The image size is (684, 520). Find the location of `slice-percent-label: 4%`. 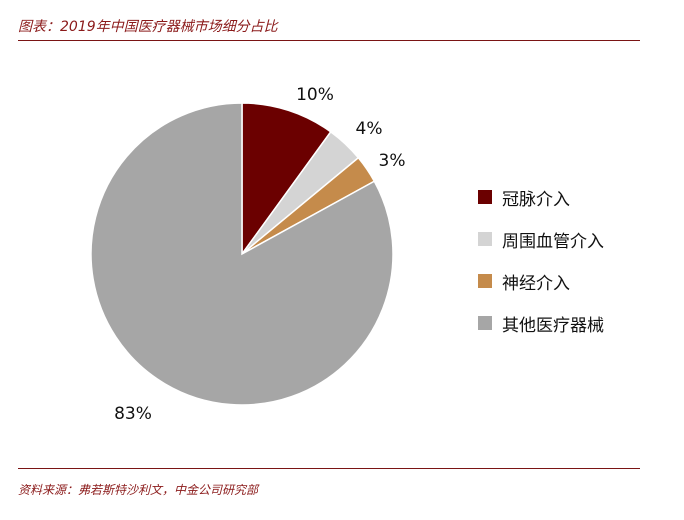

slice-percent-label: 4% is located at coordinates (369, 129).